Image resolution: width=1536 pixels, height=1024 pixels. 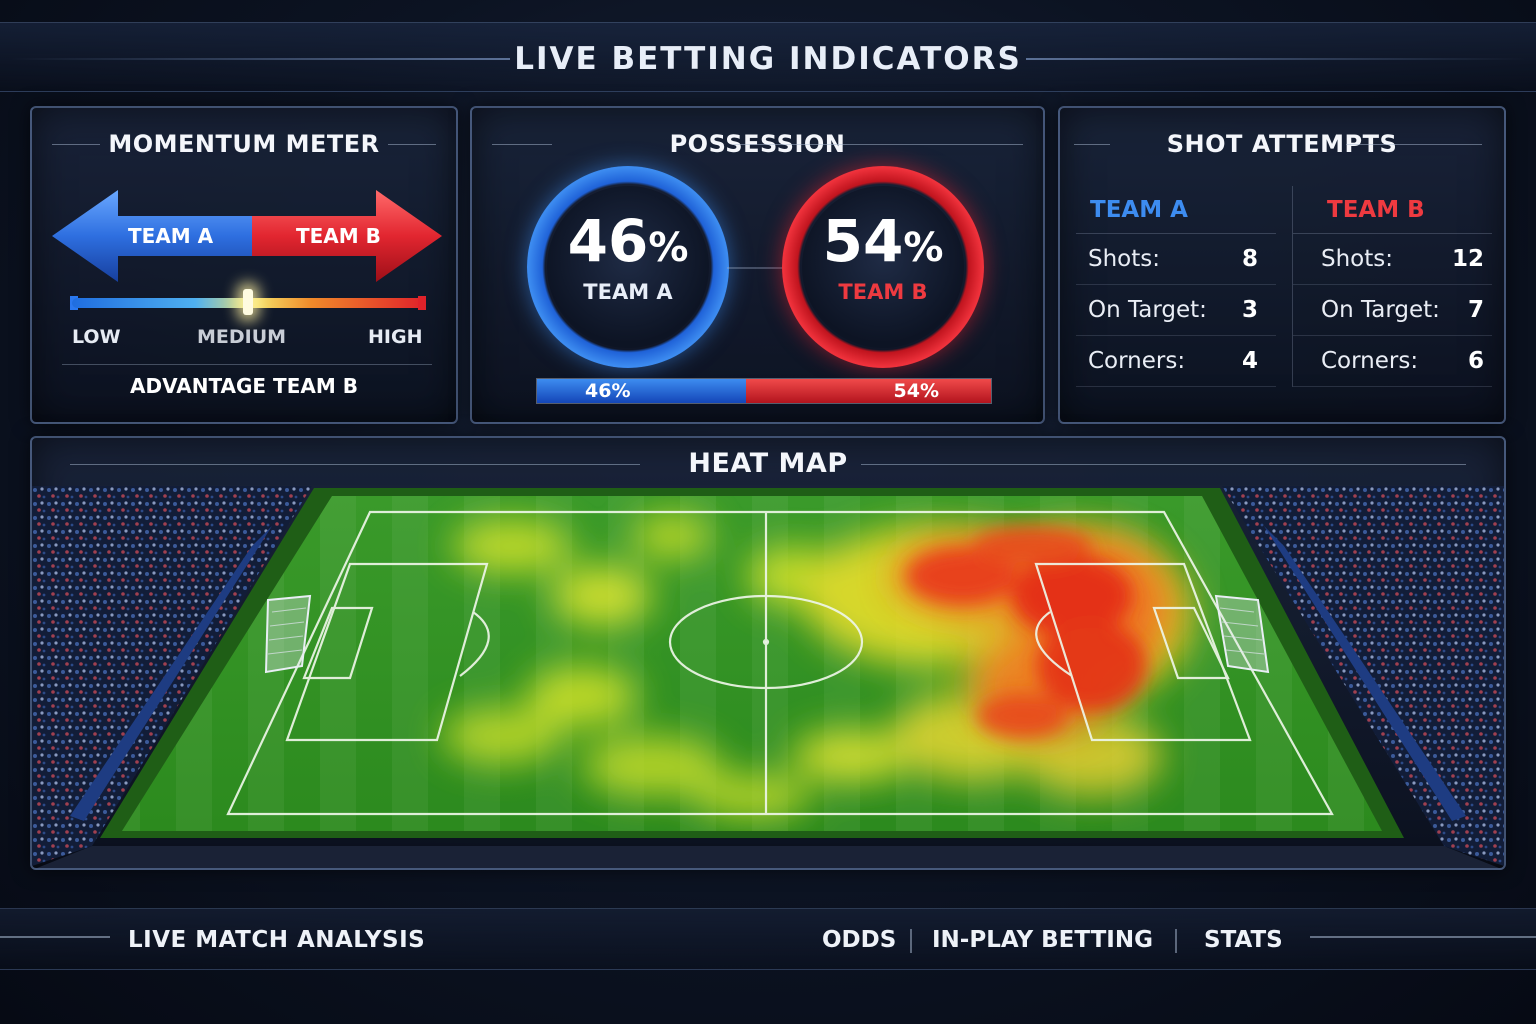 What do you see at coordinates (1176, 259) in the screenshot?
I see `shot-row: Shots: 8` at bounding box center [1176, 259].